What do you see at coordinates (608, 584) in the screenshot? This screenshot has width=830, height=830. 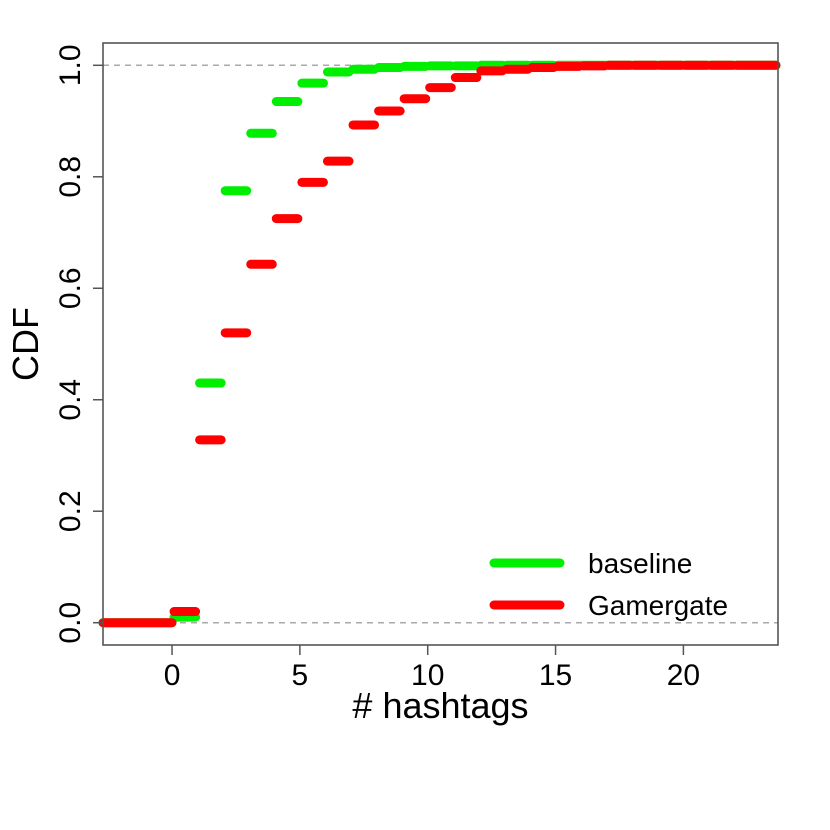 I see `legend: baseline Gamergate` at bounding box center [608, 584].